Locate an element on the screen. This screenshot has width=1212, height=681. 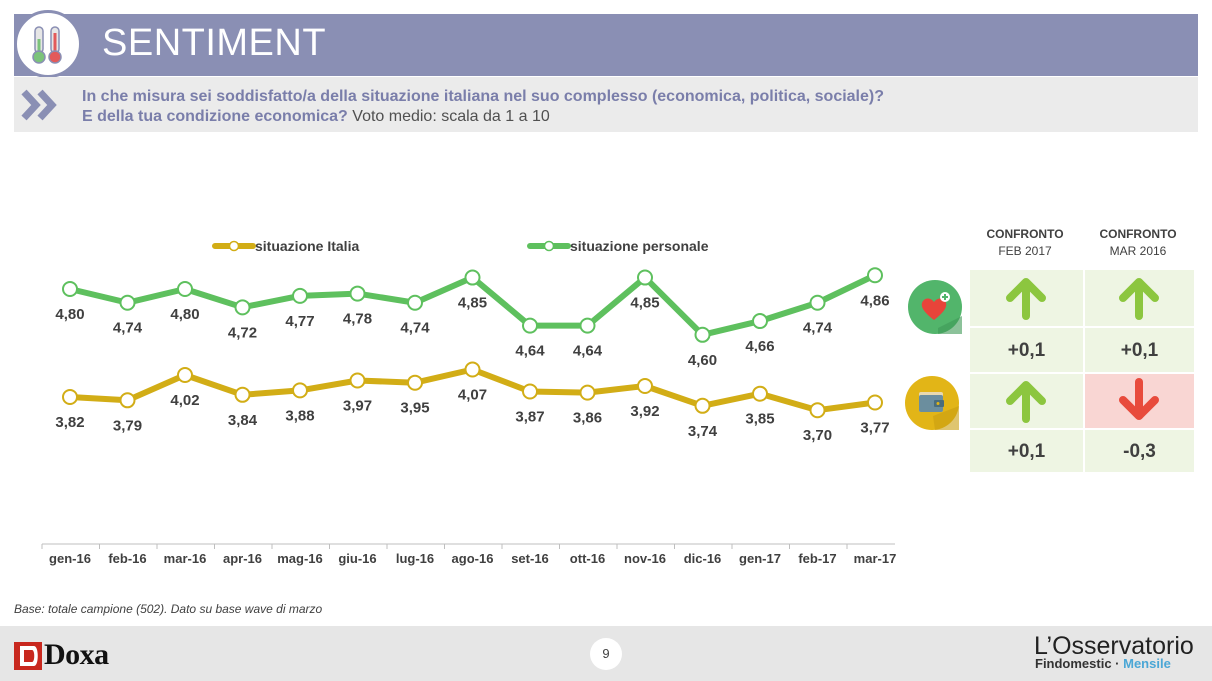
delta-value: -0,3 is located at coordinates (1139, 451).